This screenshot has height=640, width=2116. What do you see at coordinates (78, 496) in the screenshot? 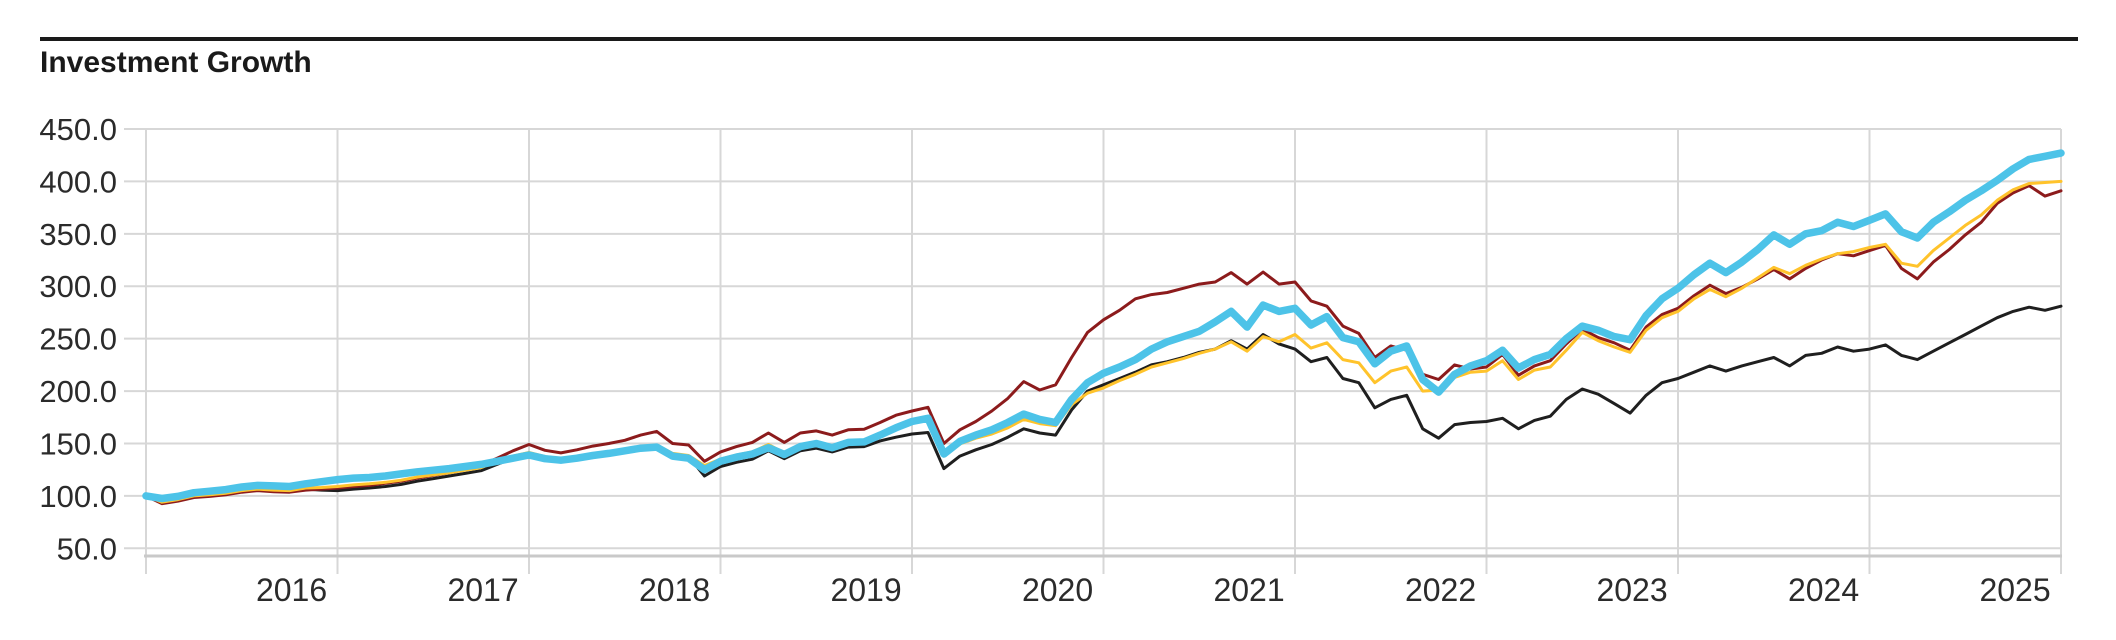
I see `y-axis-label: 100.0` at bounding box center [78, 496].